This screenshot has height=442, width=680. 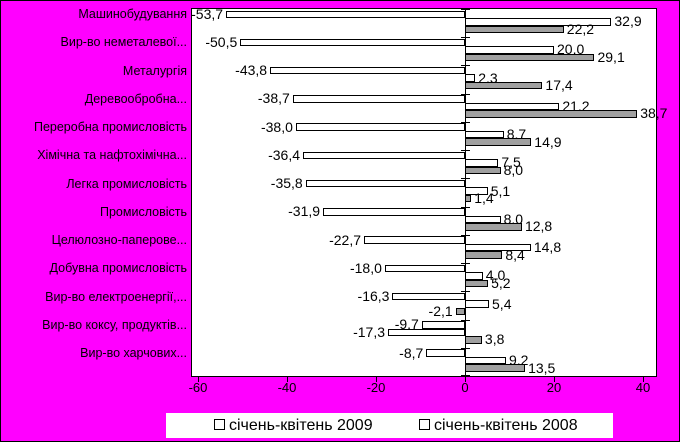 What do you see at coordinates (411, 352) in the screenshot?
I see `bar-value-label: -8,7` at bounding box center [411, 352].